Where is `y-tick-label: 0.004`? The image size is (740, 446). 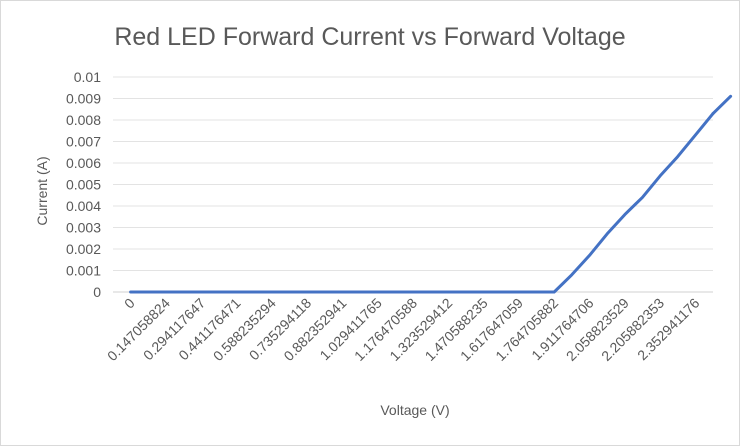
y-tick-label: 0.004 is located at coordinates (83, 206).